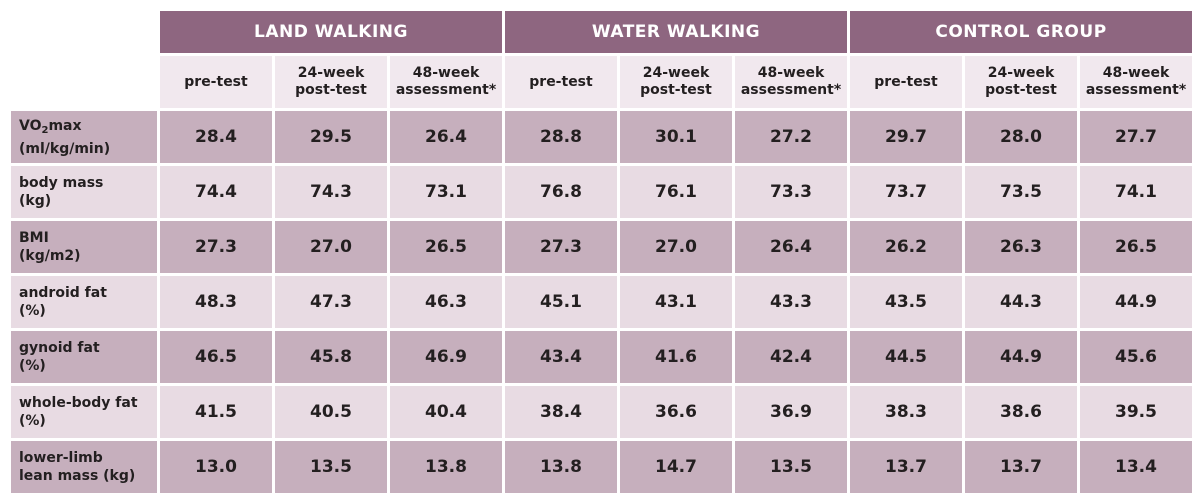  Describe the element at coordinates (446, 412) in the screenshot. I see `value-cell: 40.4` at that location.